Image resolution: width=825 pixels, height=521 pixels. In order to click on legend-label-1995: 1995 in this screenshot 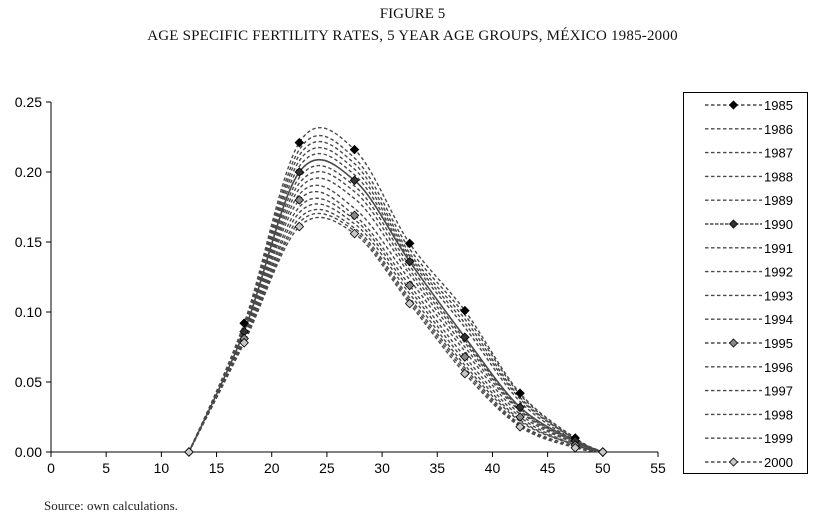, I will do `click(778, 343)`.